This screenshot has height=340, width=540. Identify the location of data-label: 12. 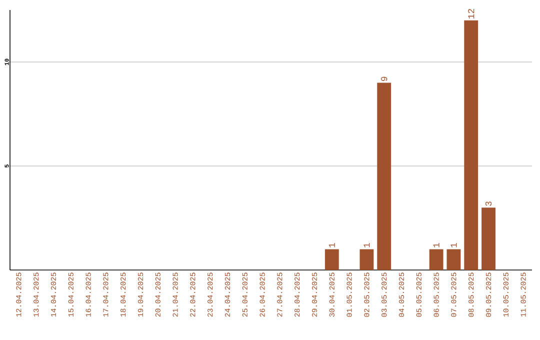
(471, 14).